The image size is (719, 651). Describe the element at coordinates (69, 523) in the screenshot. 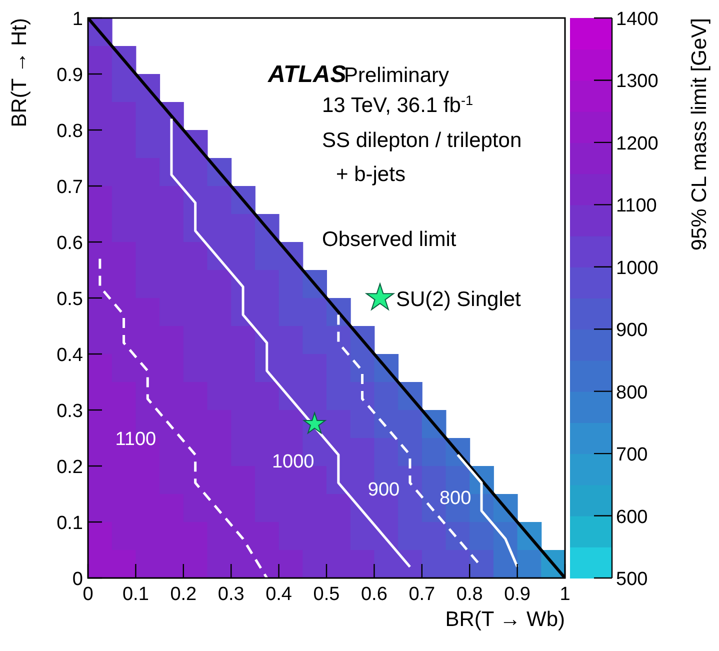

I see `y-tick-label: 0.1` at that location.